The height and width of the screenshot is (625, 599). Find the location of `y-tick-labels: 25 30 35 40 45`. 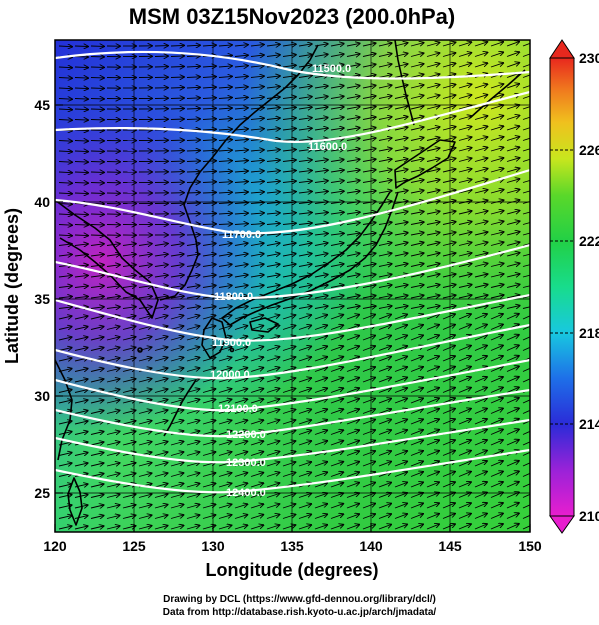

y-tick-labels: 25 30 35 40 45 is located at coordinates (42, 299).